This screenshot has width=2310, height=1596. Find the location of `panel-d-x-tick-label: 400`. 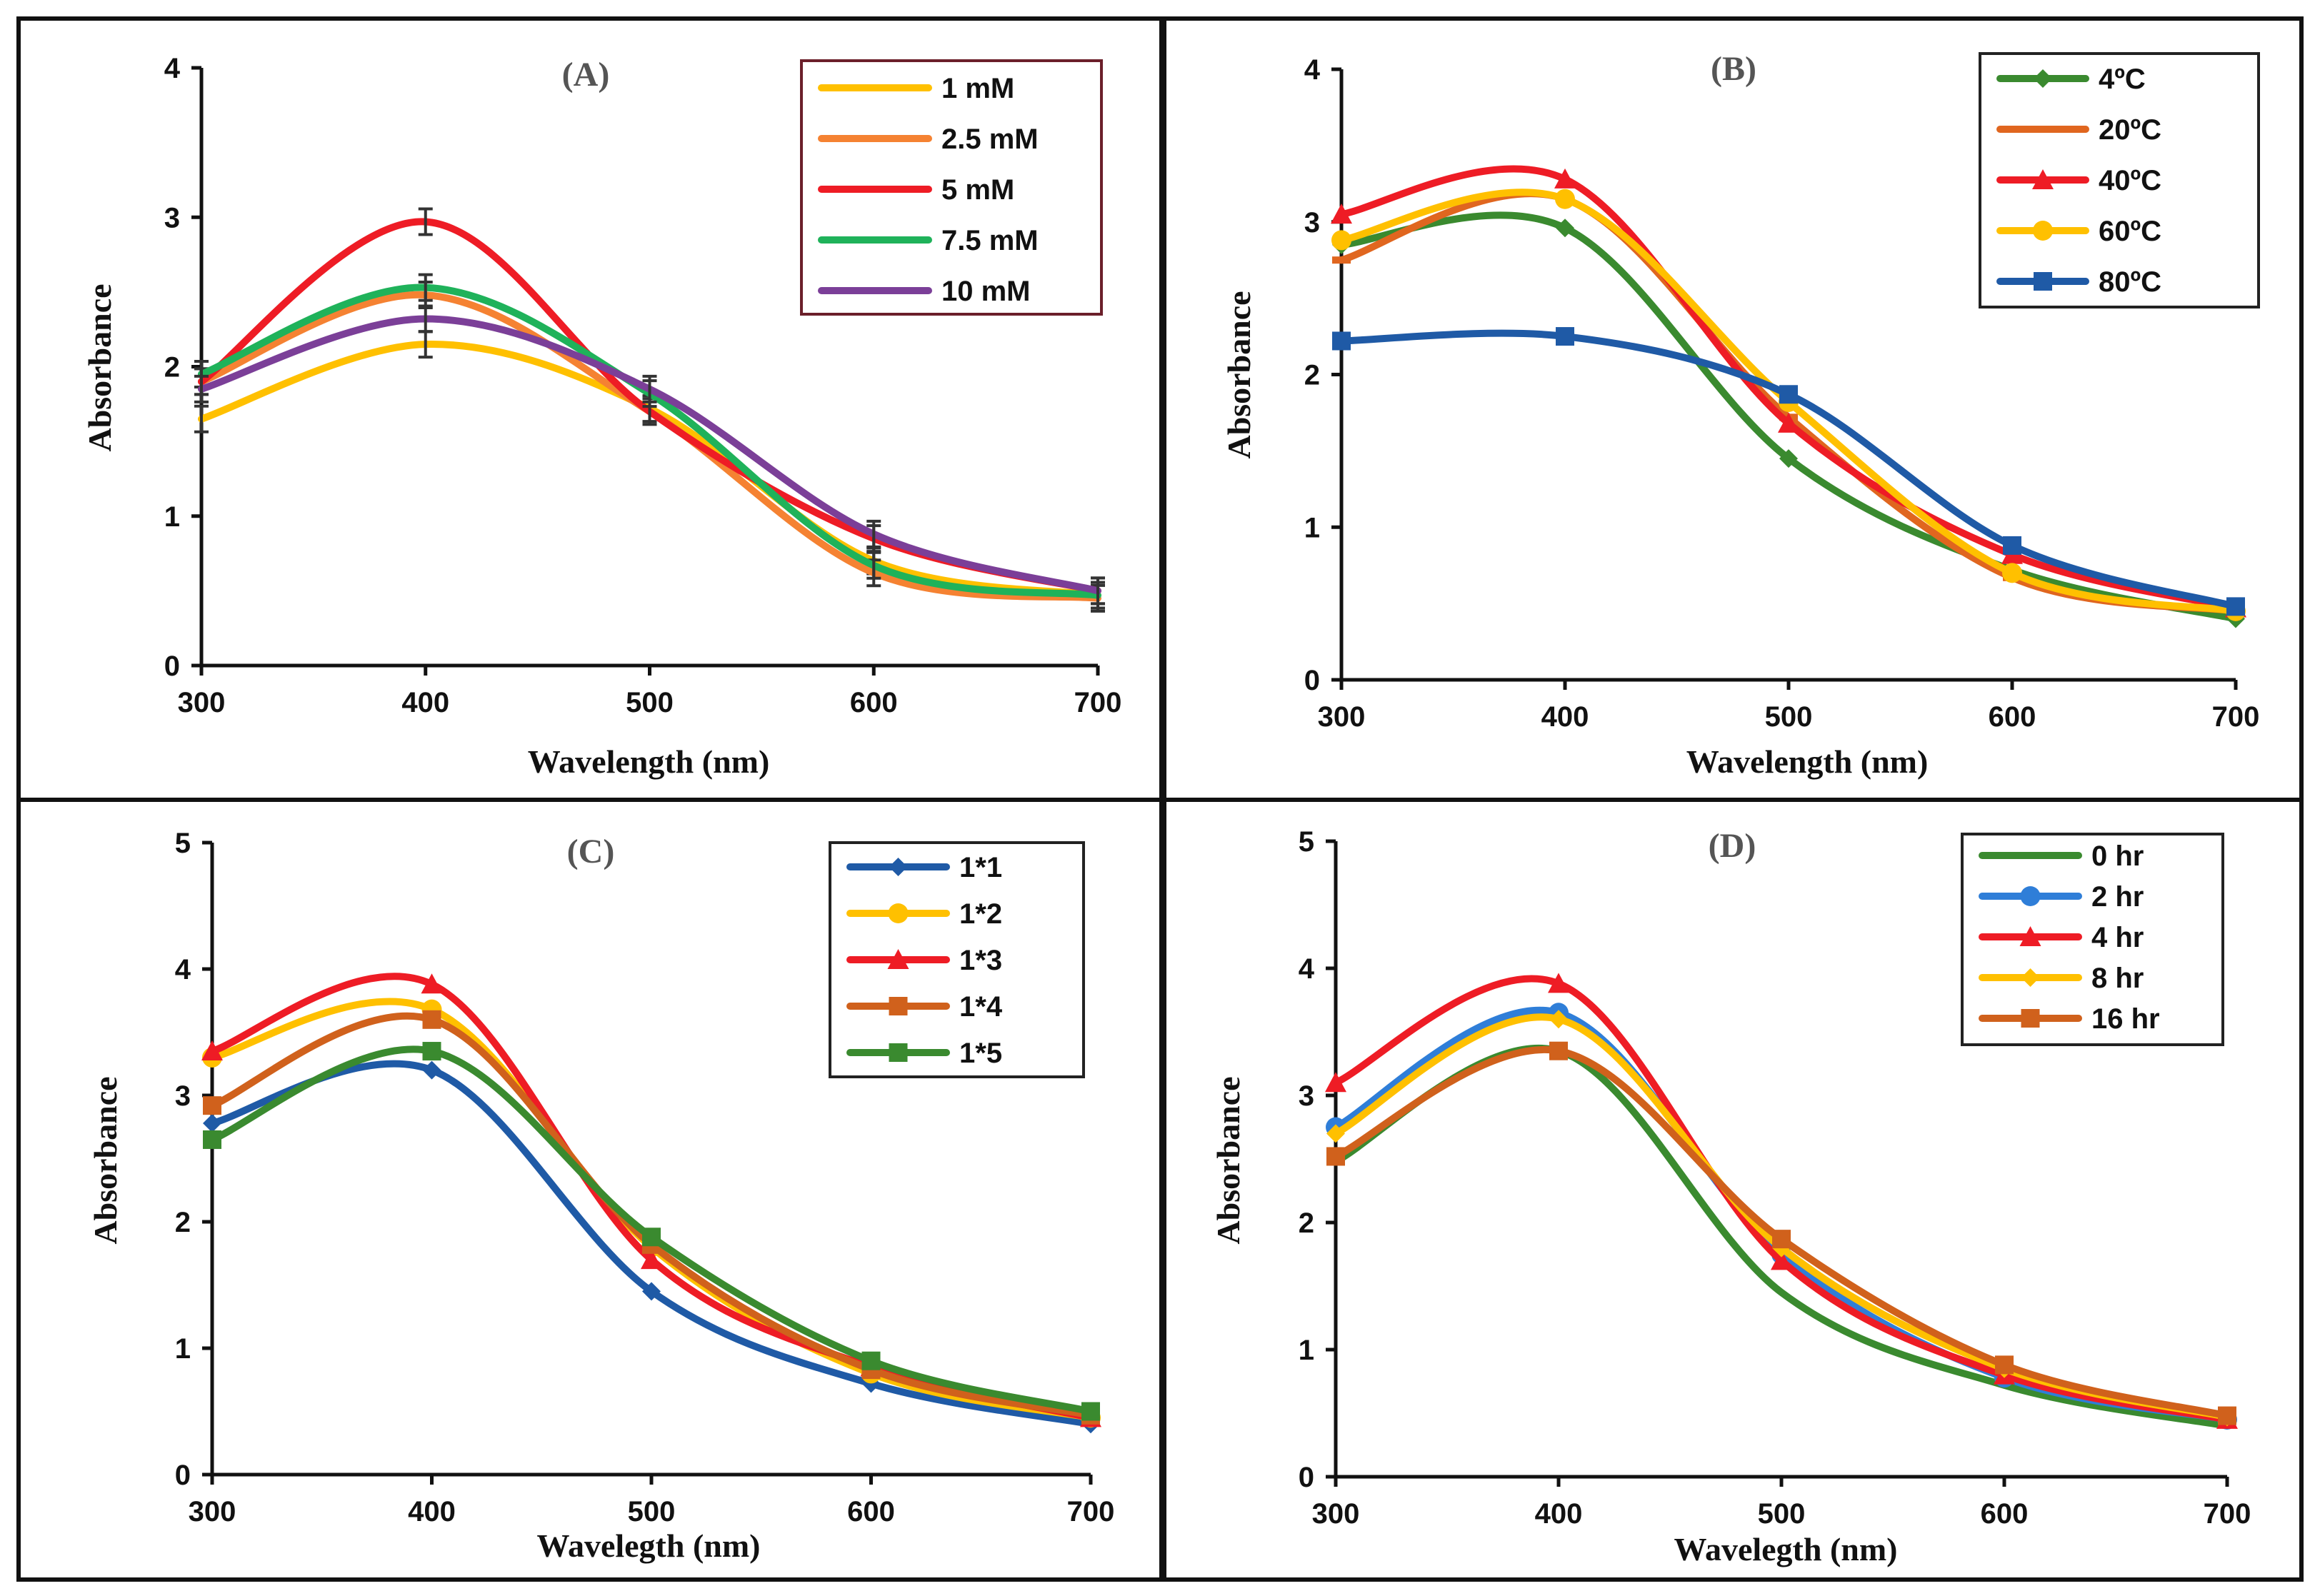

panel-d-x-tick-label: 400 is located at coordinates (1559, 1514).